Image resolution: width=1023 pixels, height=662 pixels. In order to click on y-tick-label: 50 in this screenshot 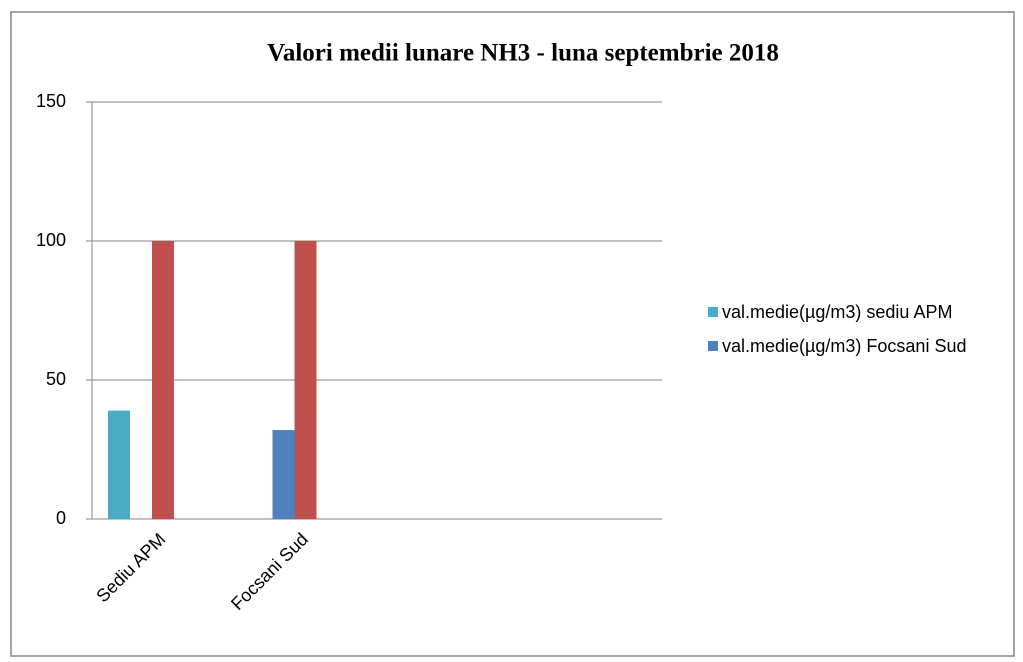, I will do `click(56, 379)`.